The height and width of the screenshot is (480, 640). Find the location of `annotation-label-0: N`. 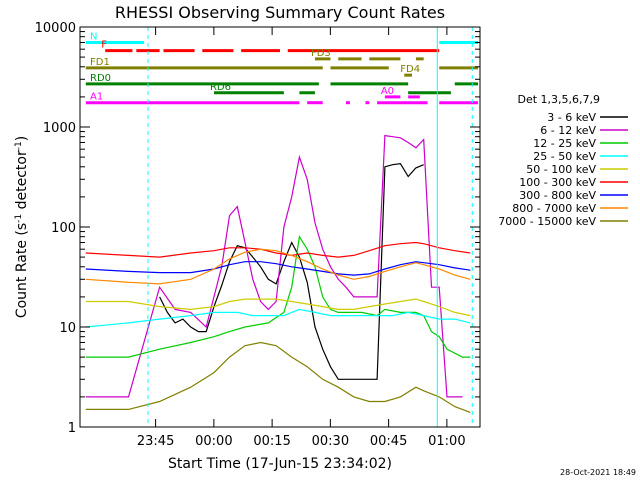

annotation-label-0: N is located at coordinates (93, 36).